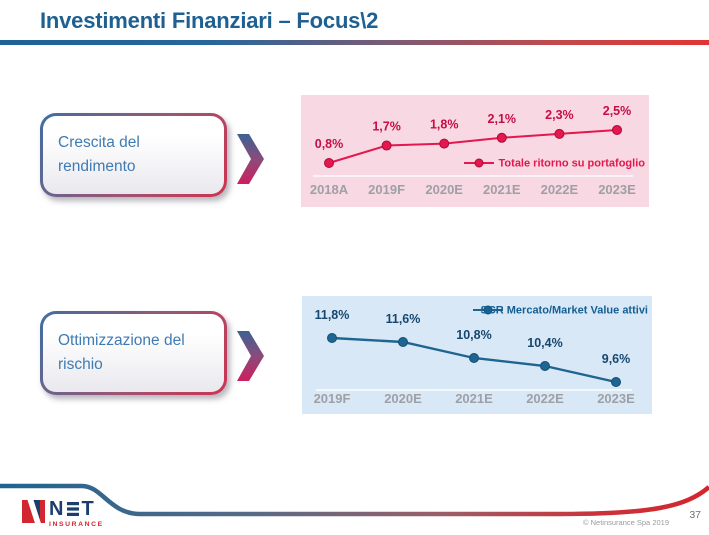 This screenshot has height=535, width=709. What do you see at coordinates (329, 189) in the screenshot?
I see `svg-text: 2018A` at bounding box center [329, 189].